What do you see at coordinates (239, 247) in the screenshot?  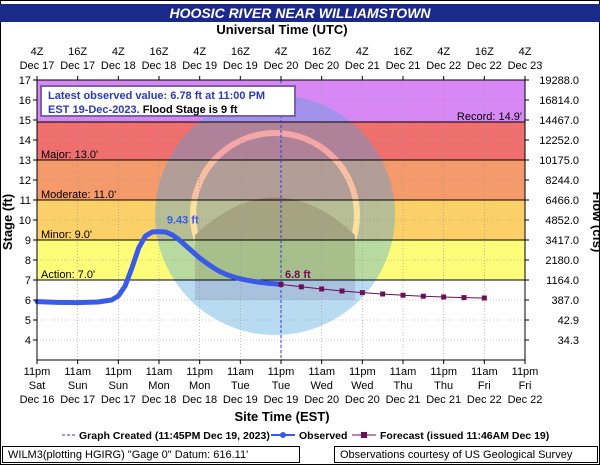 I see `data-labels: 9.43 ft 6.8 ft` at bounding box center [239, 247].